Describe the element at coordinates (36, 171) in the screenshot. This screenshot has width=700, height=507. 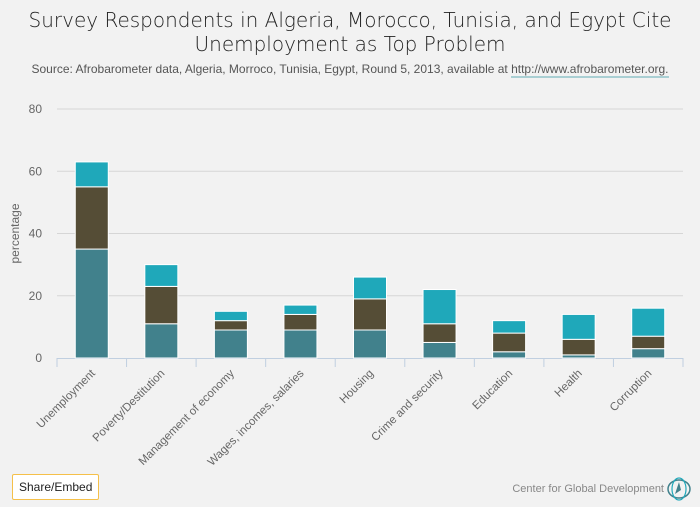
I see `y-tick-label: 60` at that location.